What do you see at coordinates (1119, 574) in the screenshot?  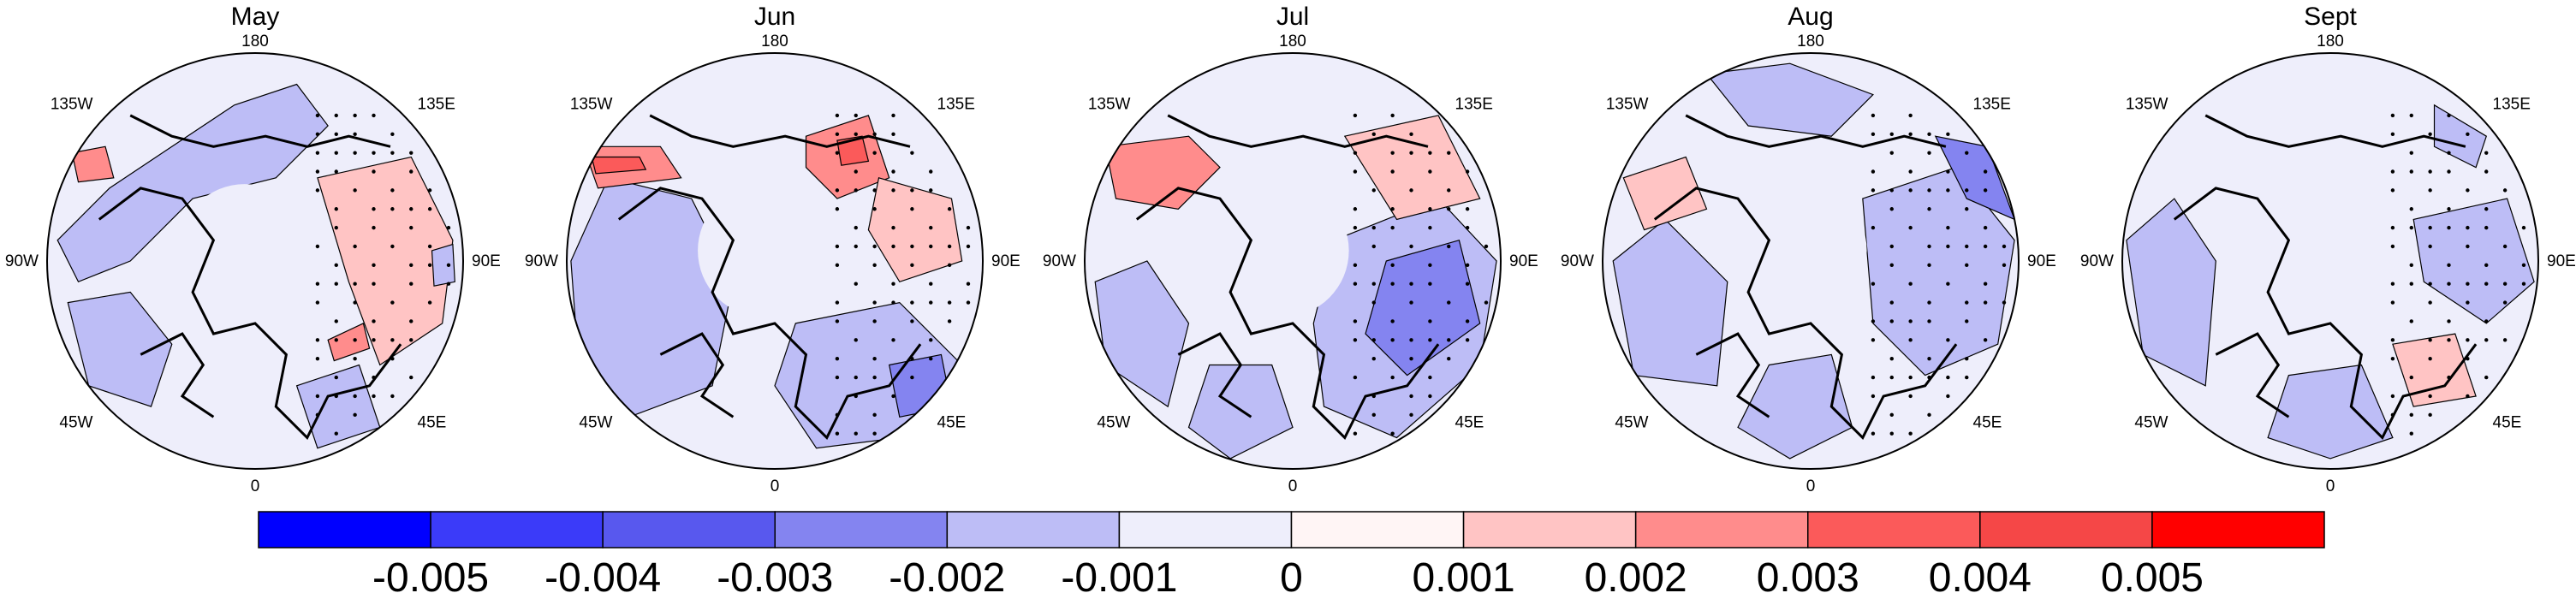 I see `colorbar-tick-label: -0.001` at bounding box center [1119, 574].